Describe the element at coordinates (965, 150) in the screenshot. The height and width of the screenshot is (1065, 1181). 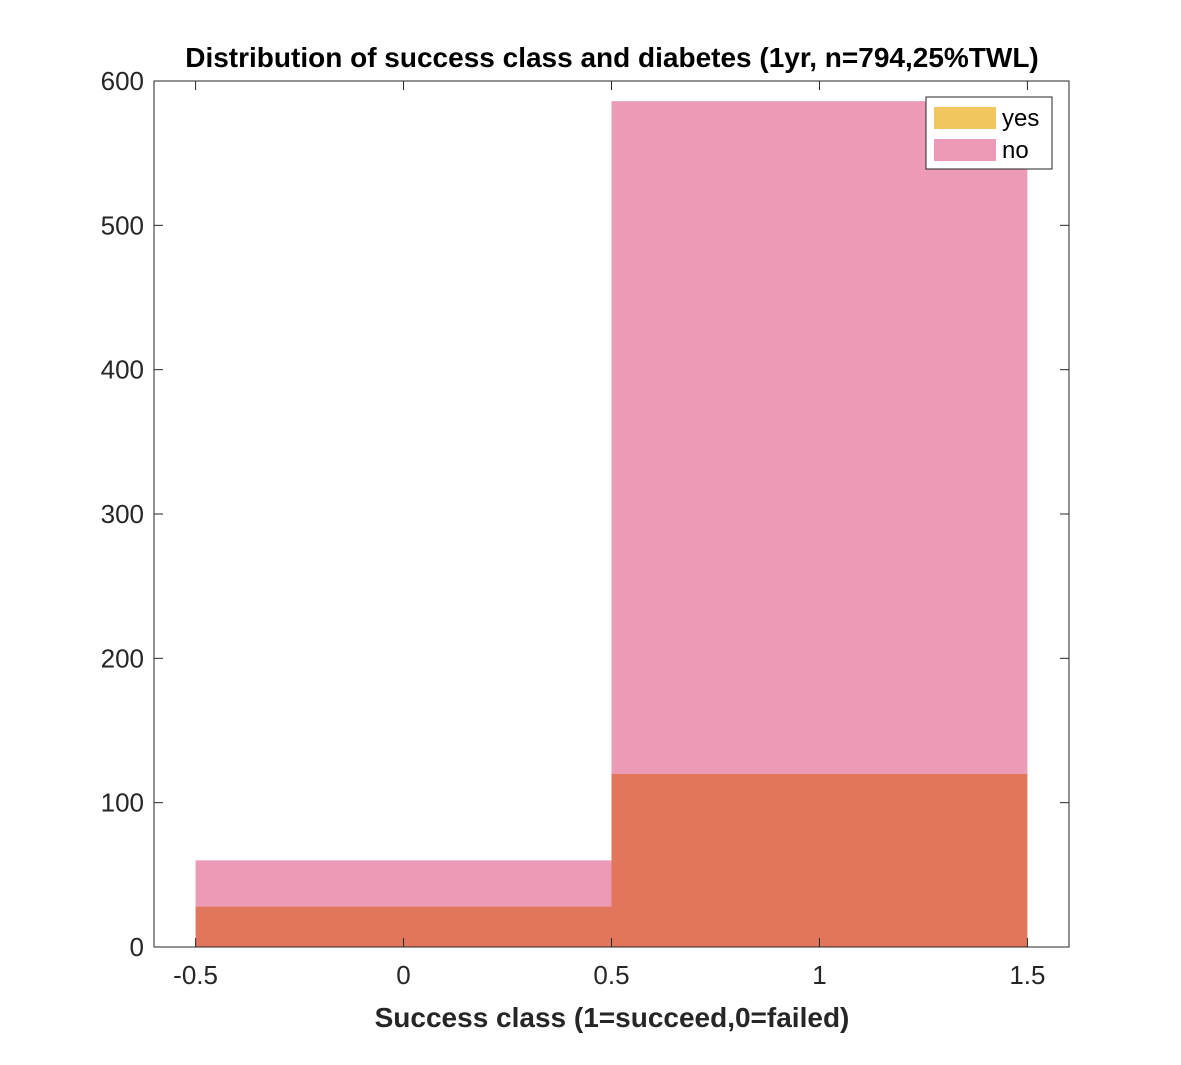
I see `legend-swatch-no` at that location.